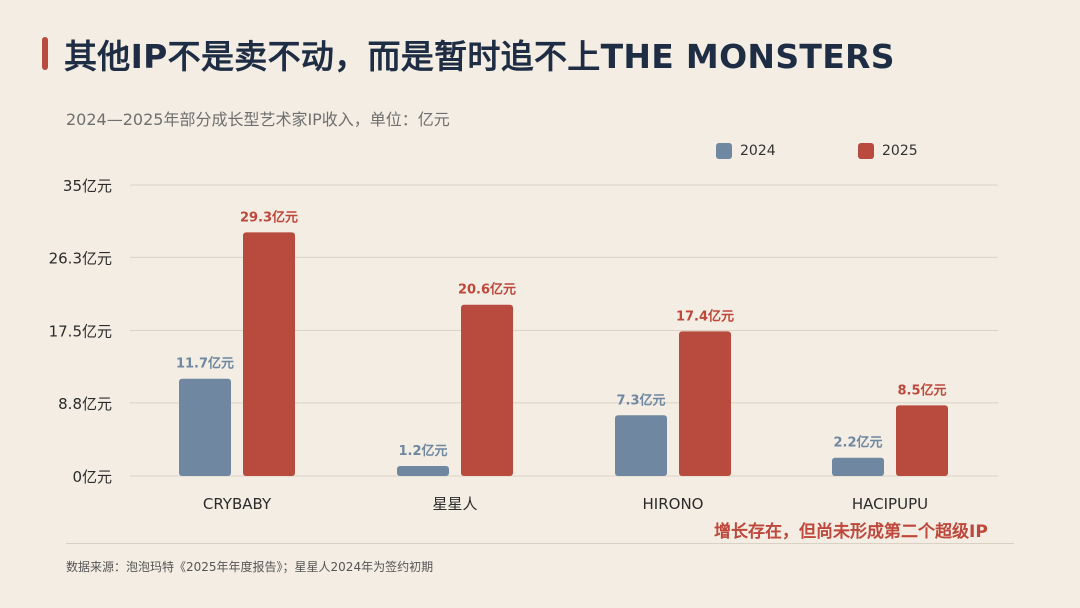 The height and width of the screenshot is (608, 1080). I want to click on page-title: 其他IP不是卖不动，而是暂时追不上THE MONSTERS, so click(479, 56).